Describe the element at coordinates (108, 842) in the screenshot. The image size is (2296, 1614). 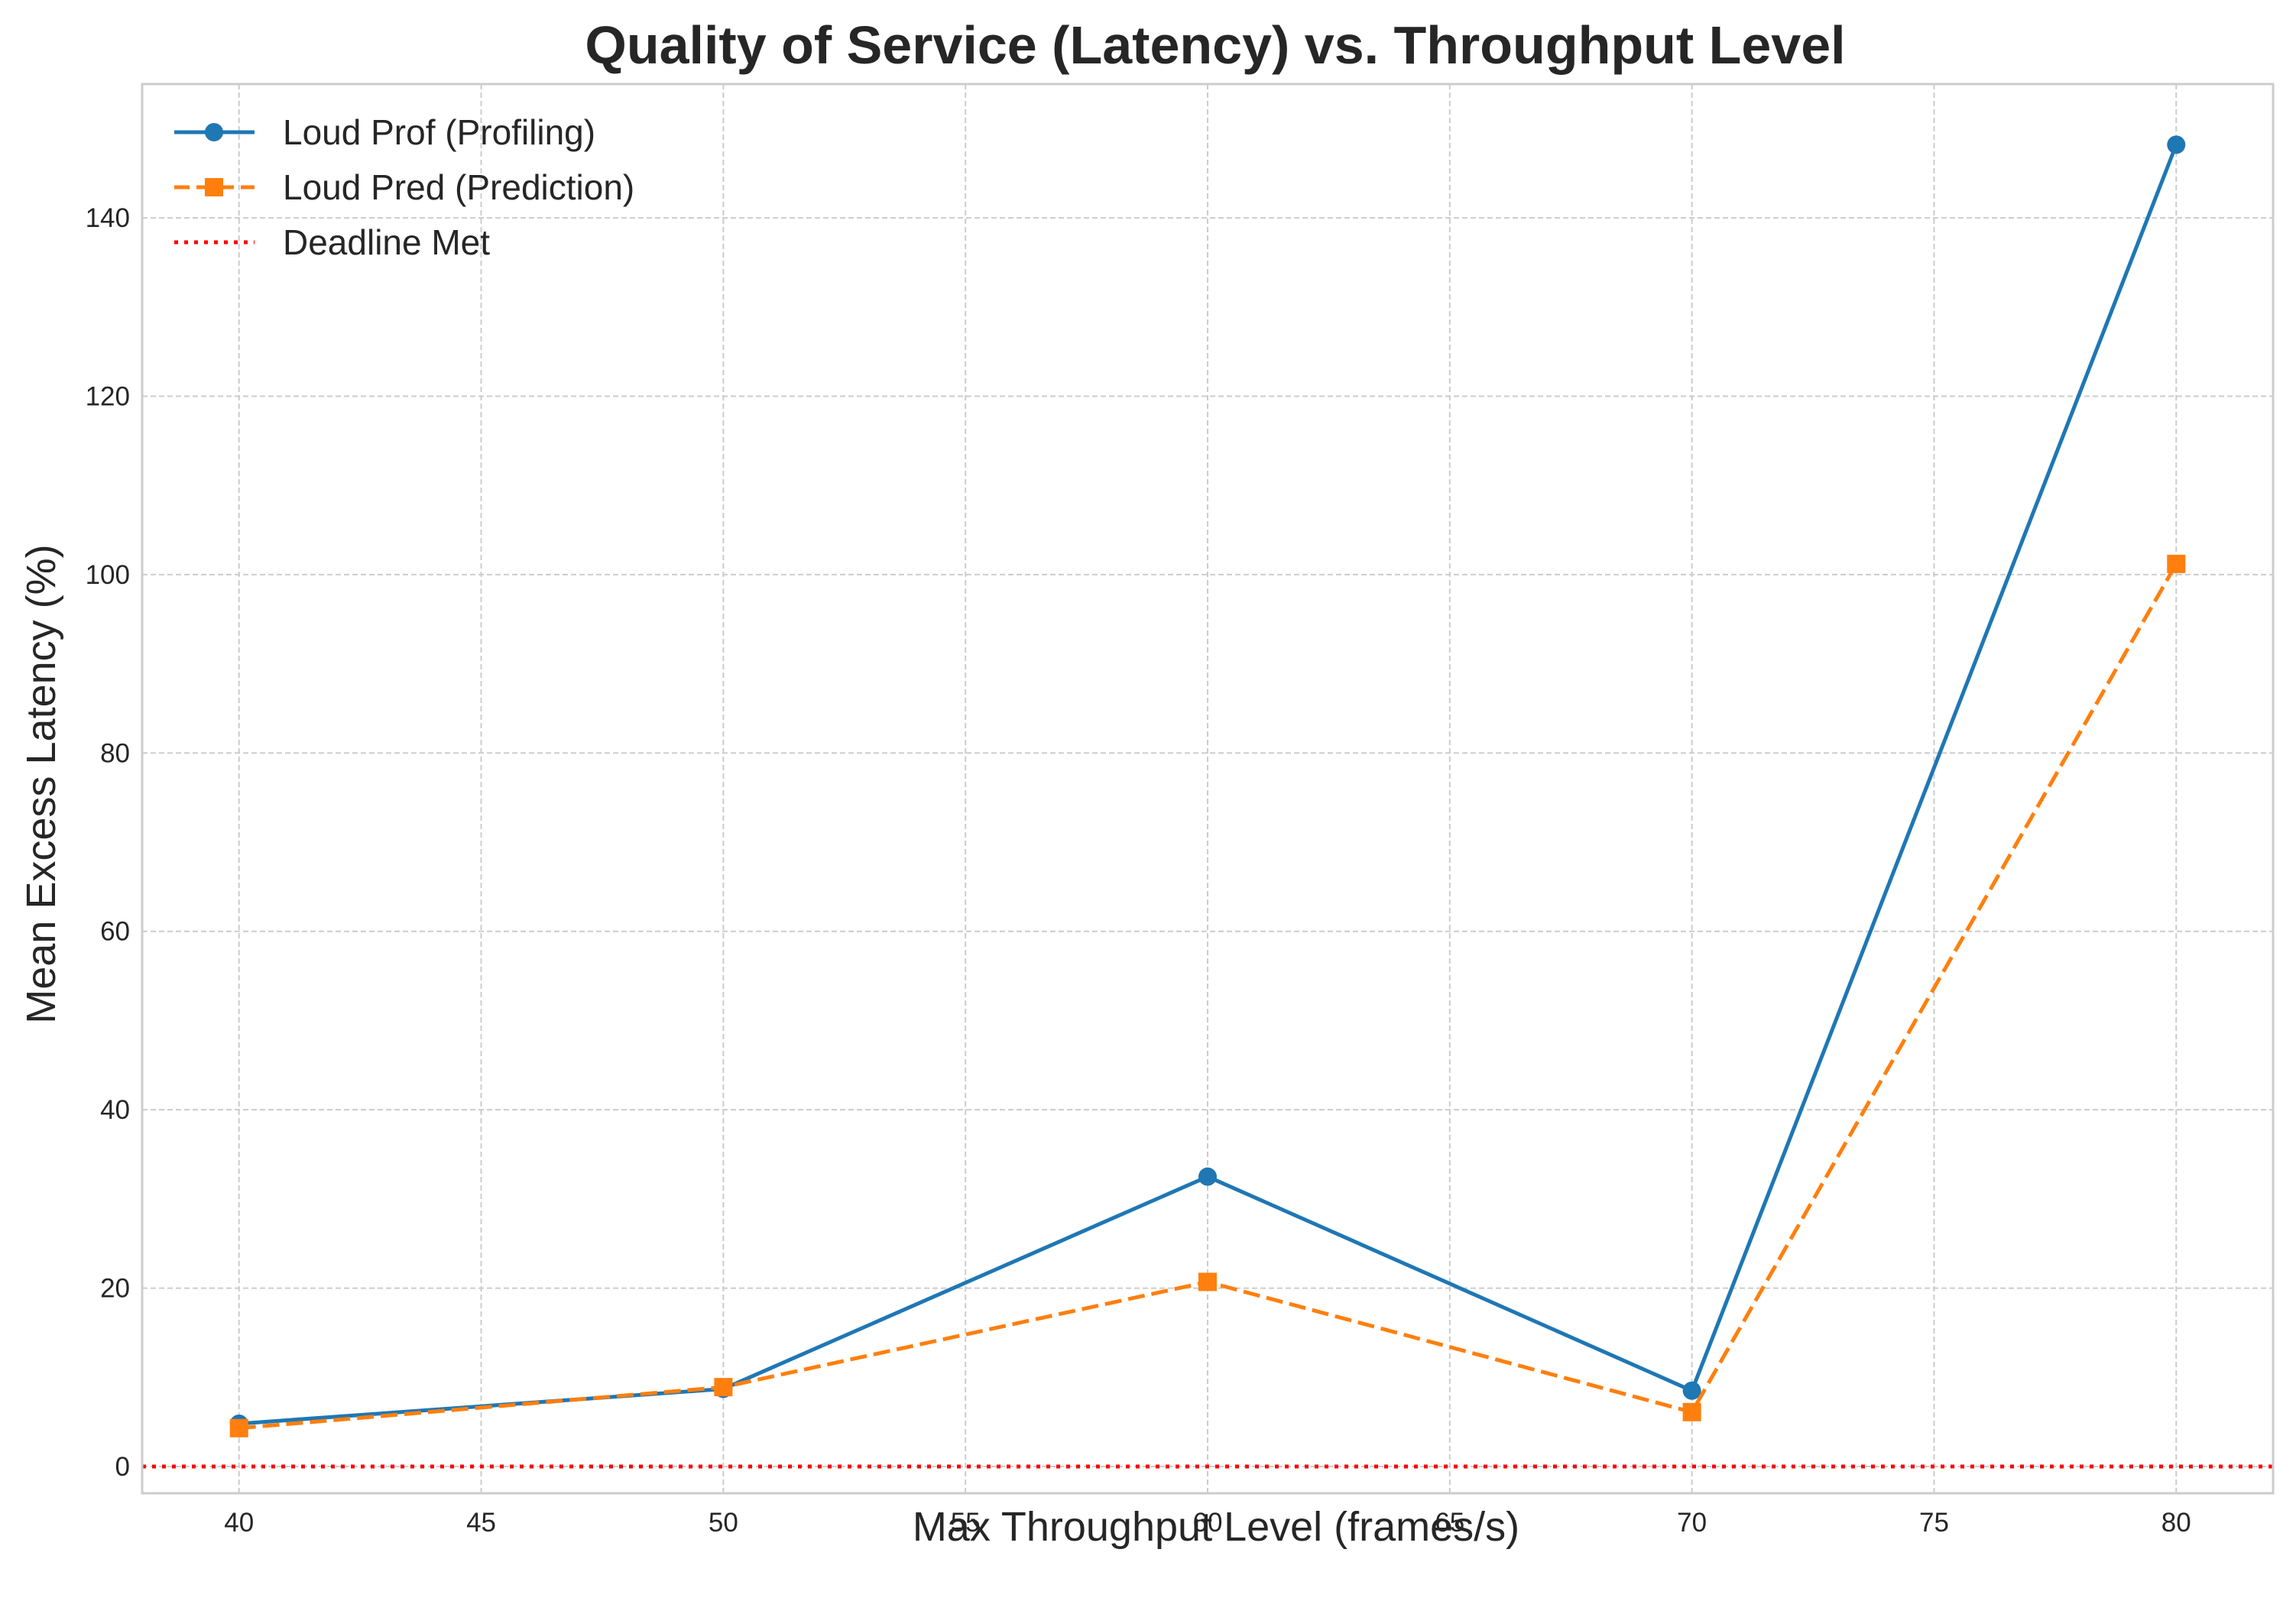
I see `y-tick-labels: 0 20 40 60 80 100 120 140` at that location.